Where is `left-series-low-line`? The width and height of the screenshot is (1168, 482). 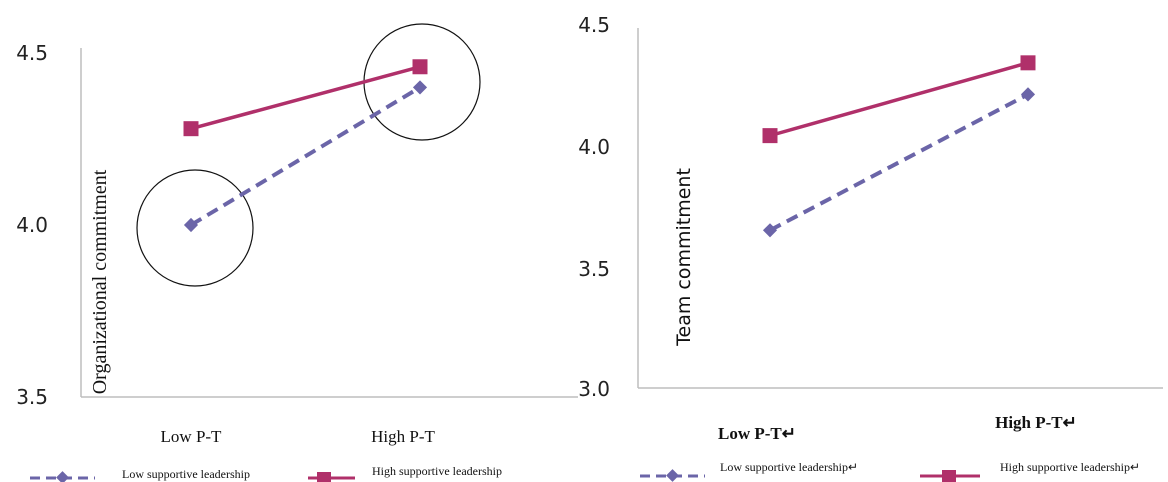
left-series-low-line is located at coordinates (305, 156).